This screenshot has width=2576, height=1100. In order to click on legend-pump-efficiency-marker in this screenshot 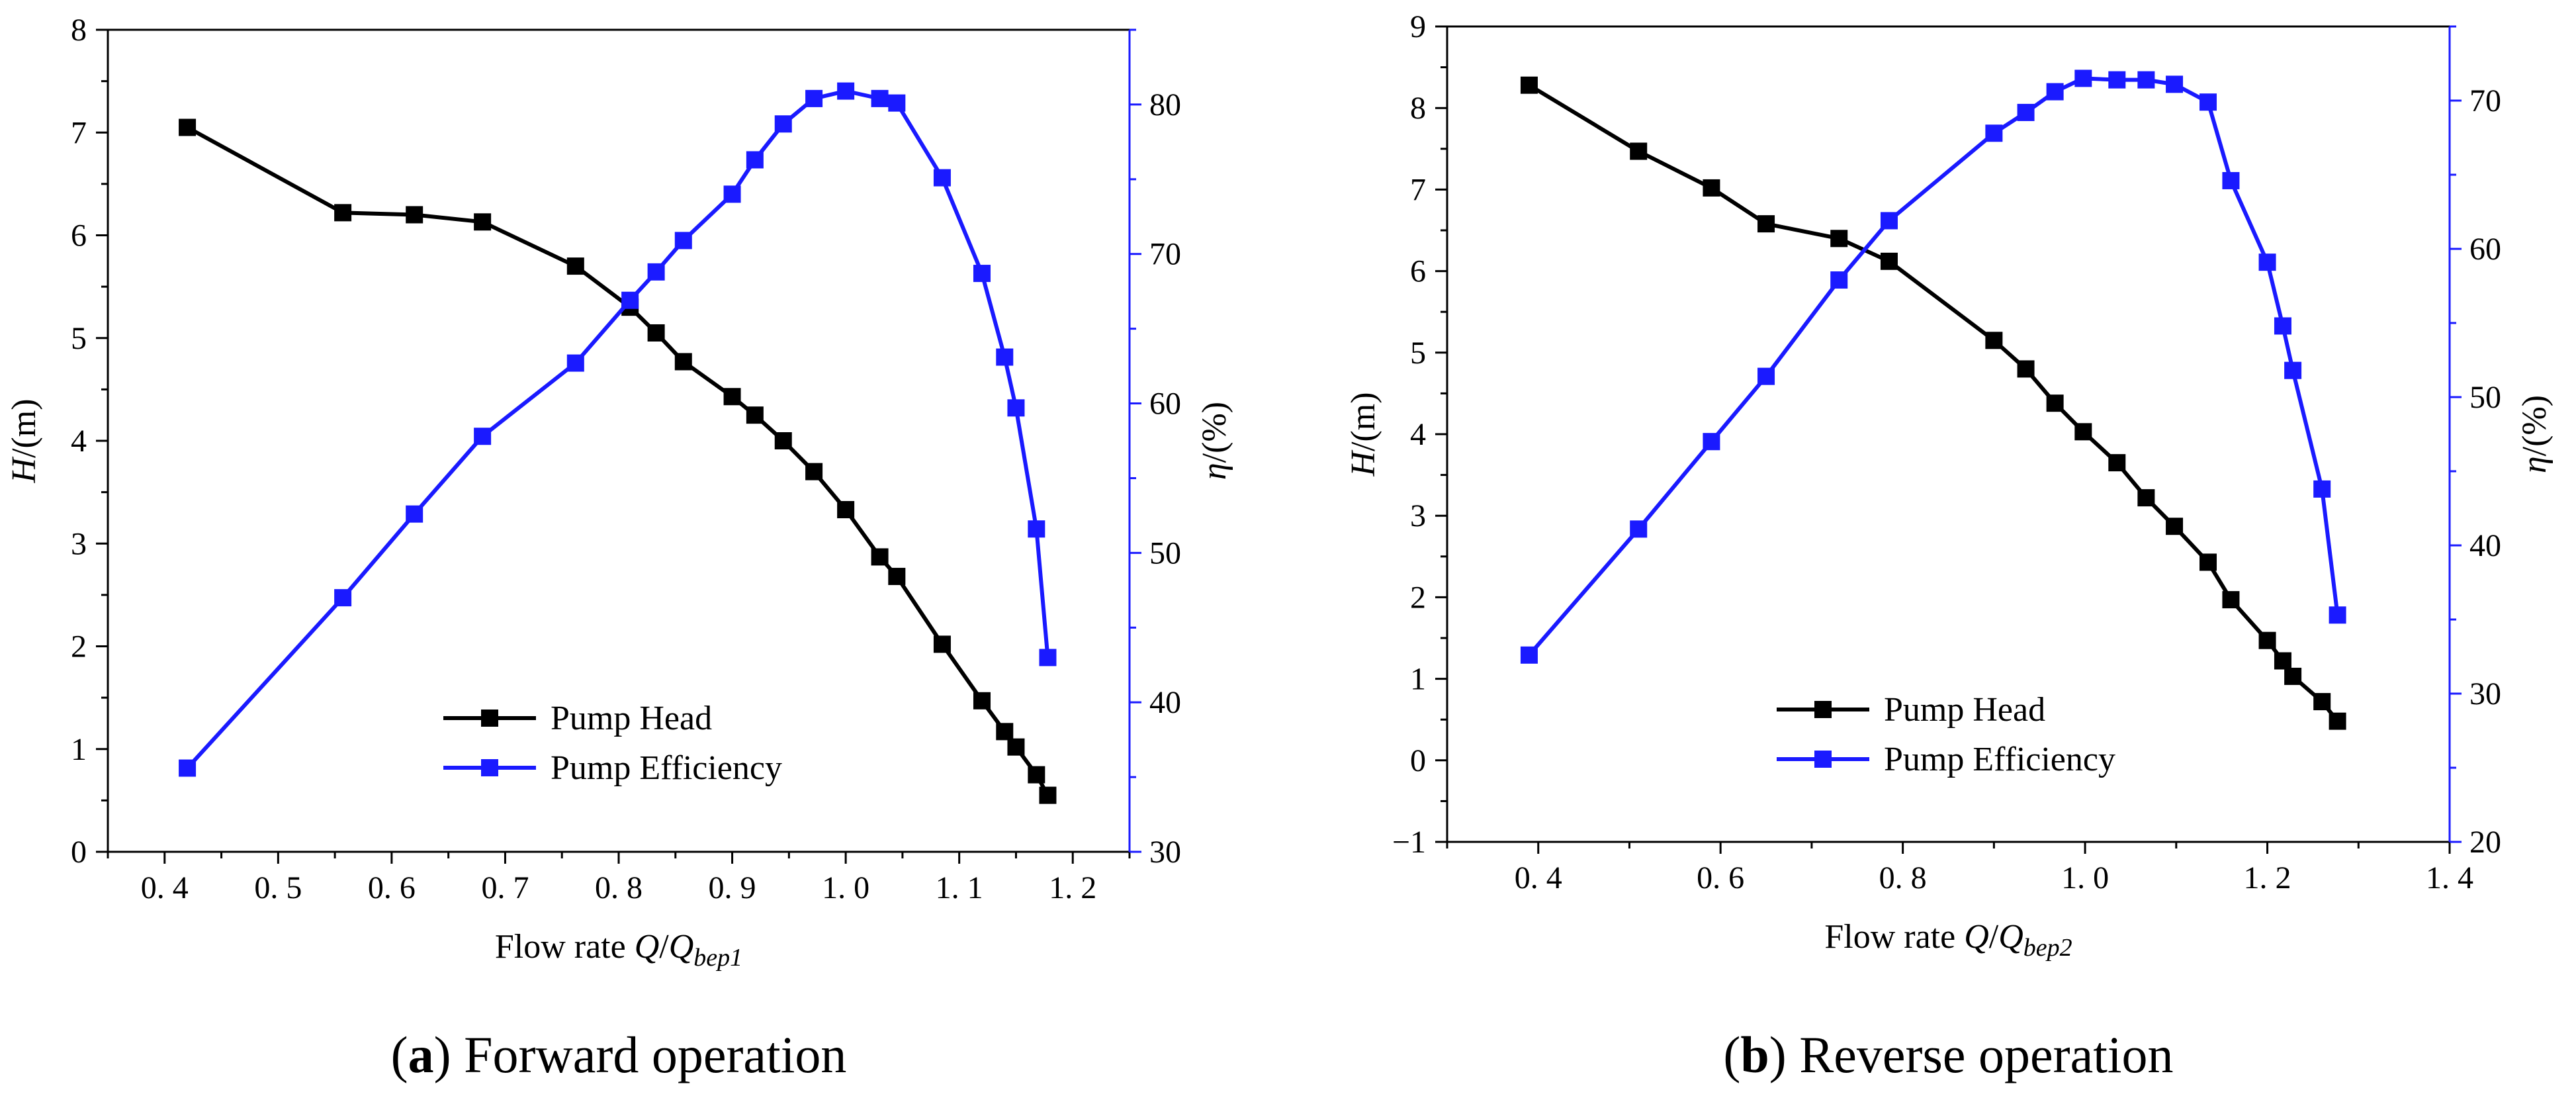, I will do `click(489, 768)`.